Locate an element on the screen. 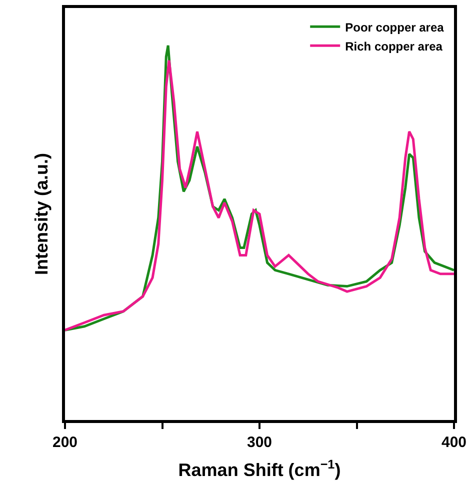  x-axis-title: Raman Shift (cm$^{−1}$) is located at coordinates (259, 468).